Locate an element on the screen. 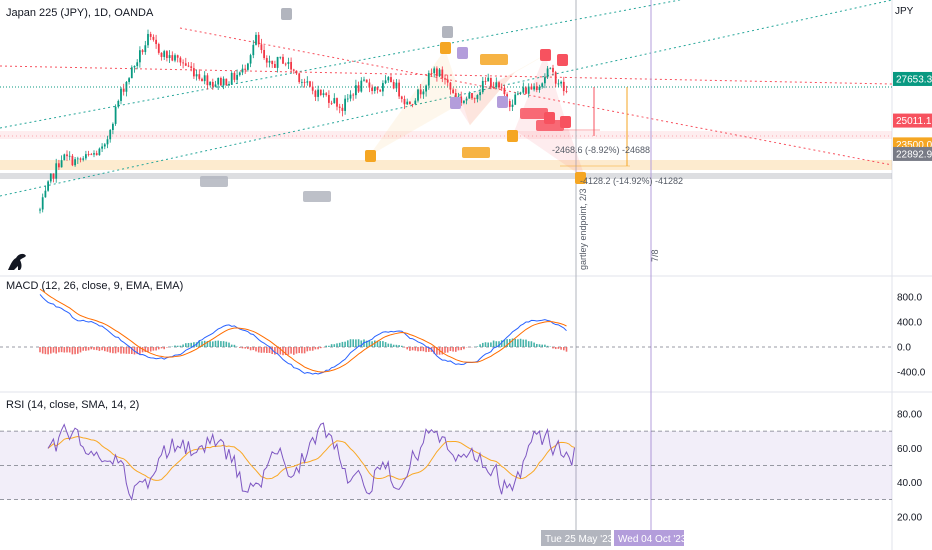 This screenshot has width=932, height=550. rsi-line is located at coordinates (311, 462).